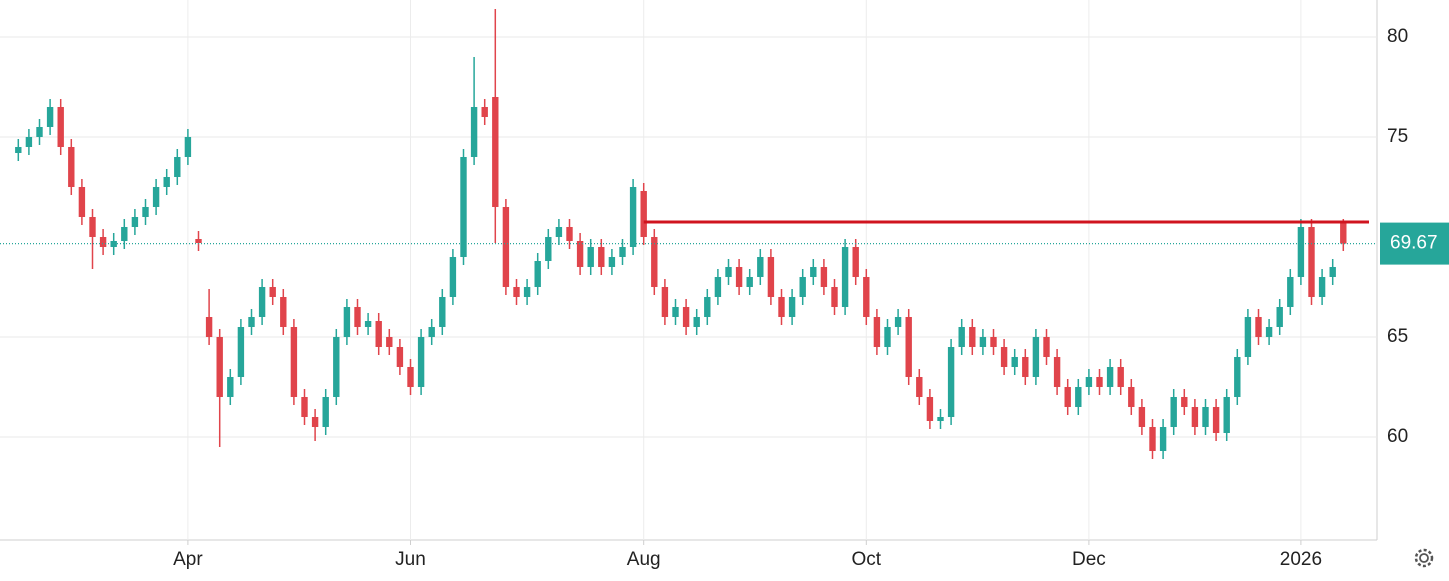 The height and width of the screenshot is (581, 1449). What do you see at coordinates (1397, 136) in the screenshot?
I see `y-tick-label: 75` at bounding box center [1397, 136].